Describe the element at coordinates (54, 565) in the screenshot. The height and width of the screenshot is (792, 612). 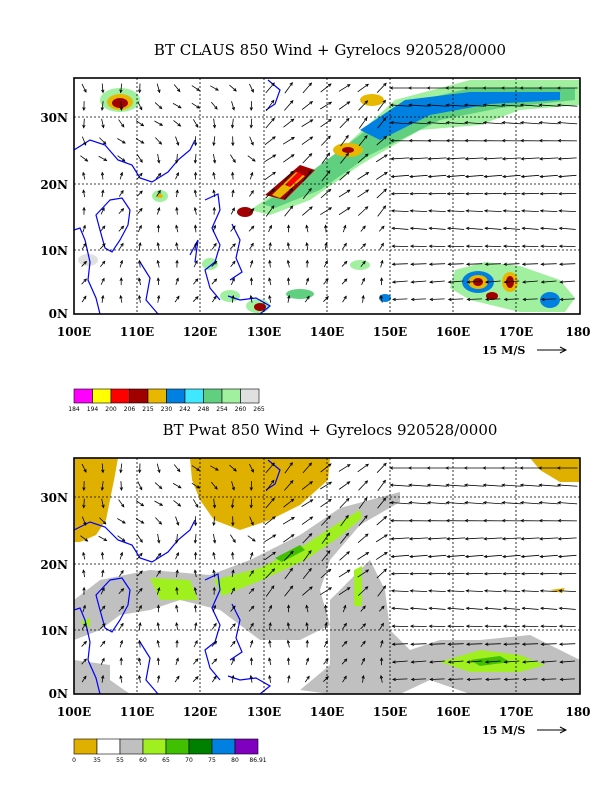
I see `y-tick: 20N` at that location.